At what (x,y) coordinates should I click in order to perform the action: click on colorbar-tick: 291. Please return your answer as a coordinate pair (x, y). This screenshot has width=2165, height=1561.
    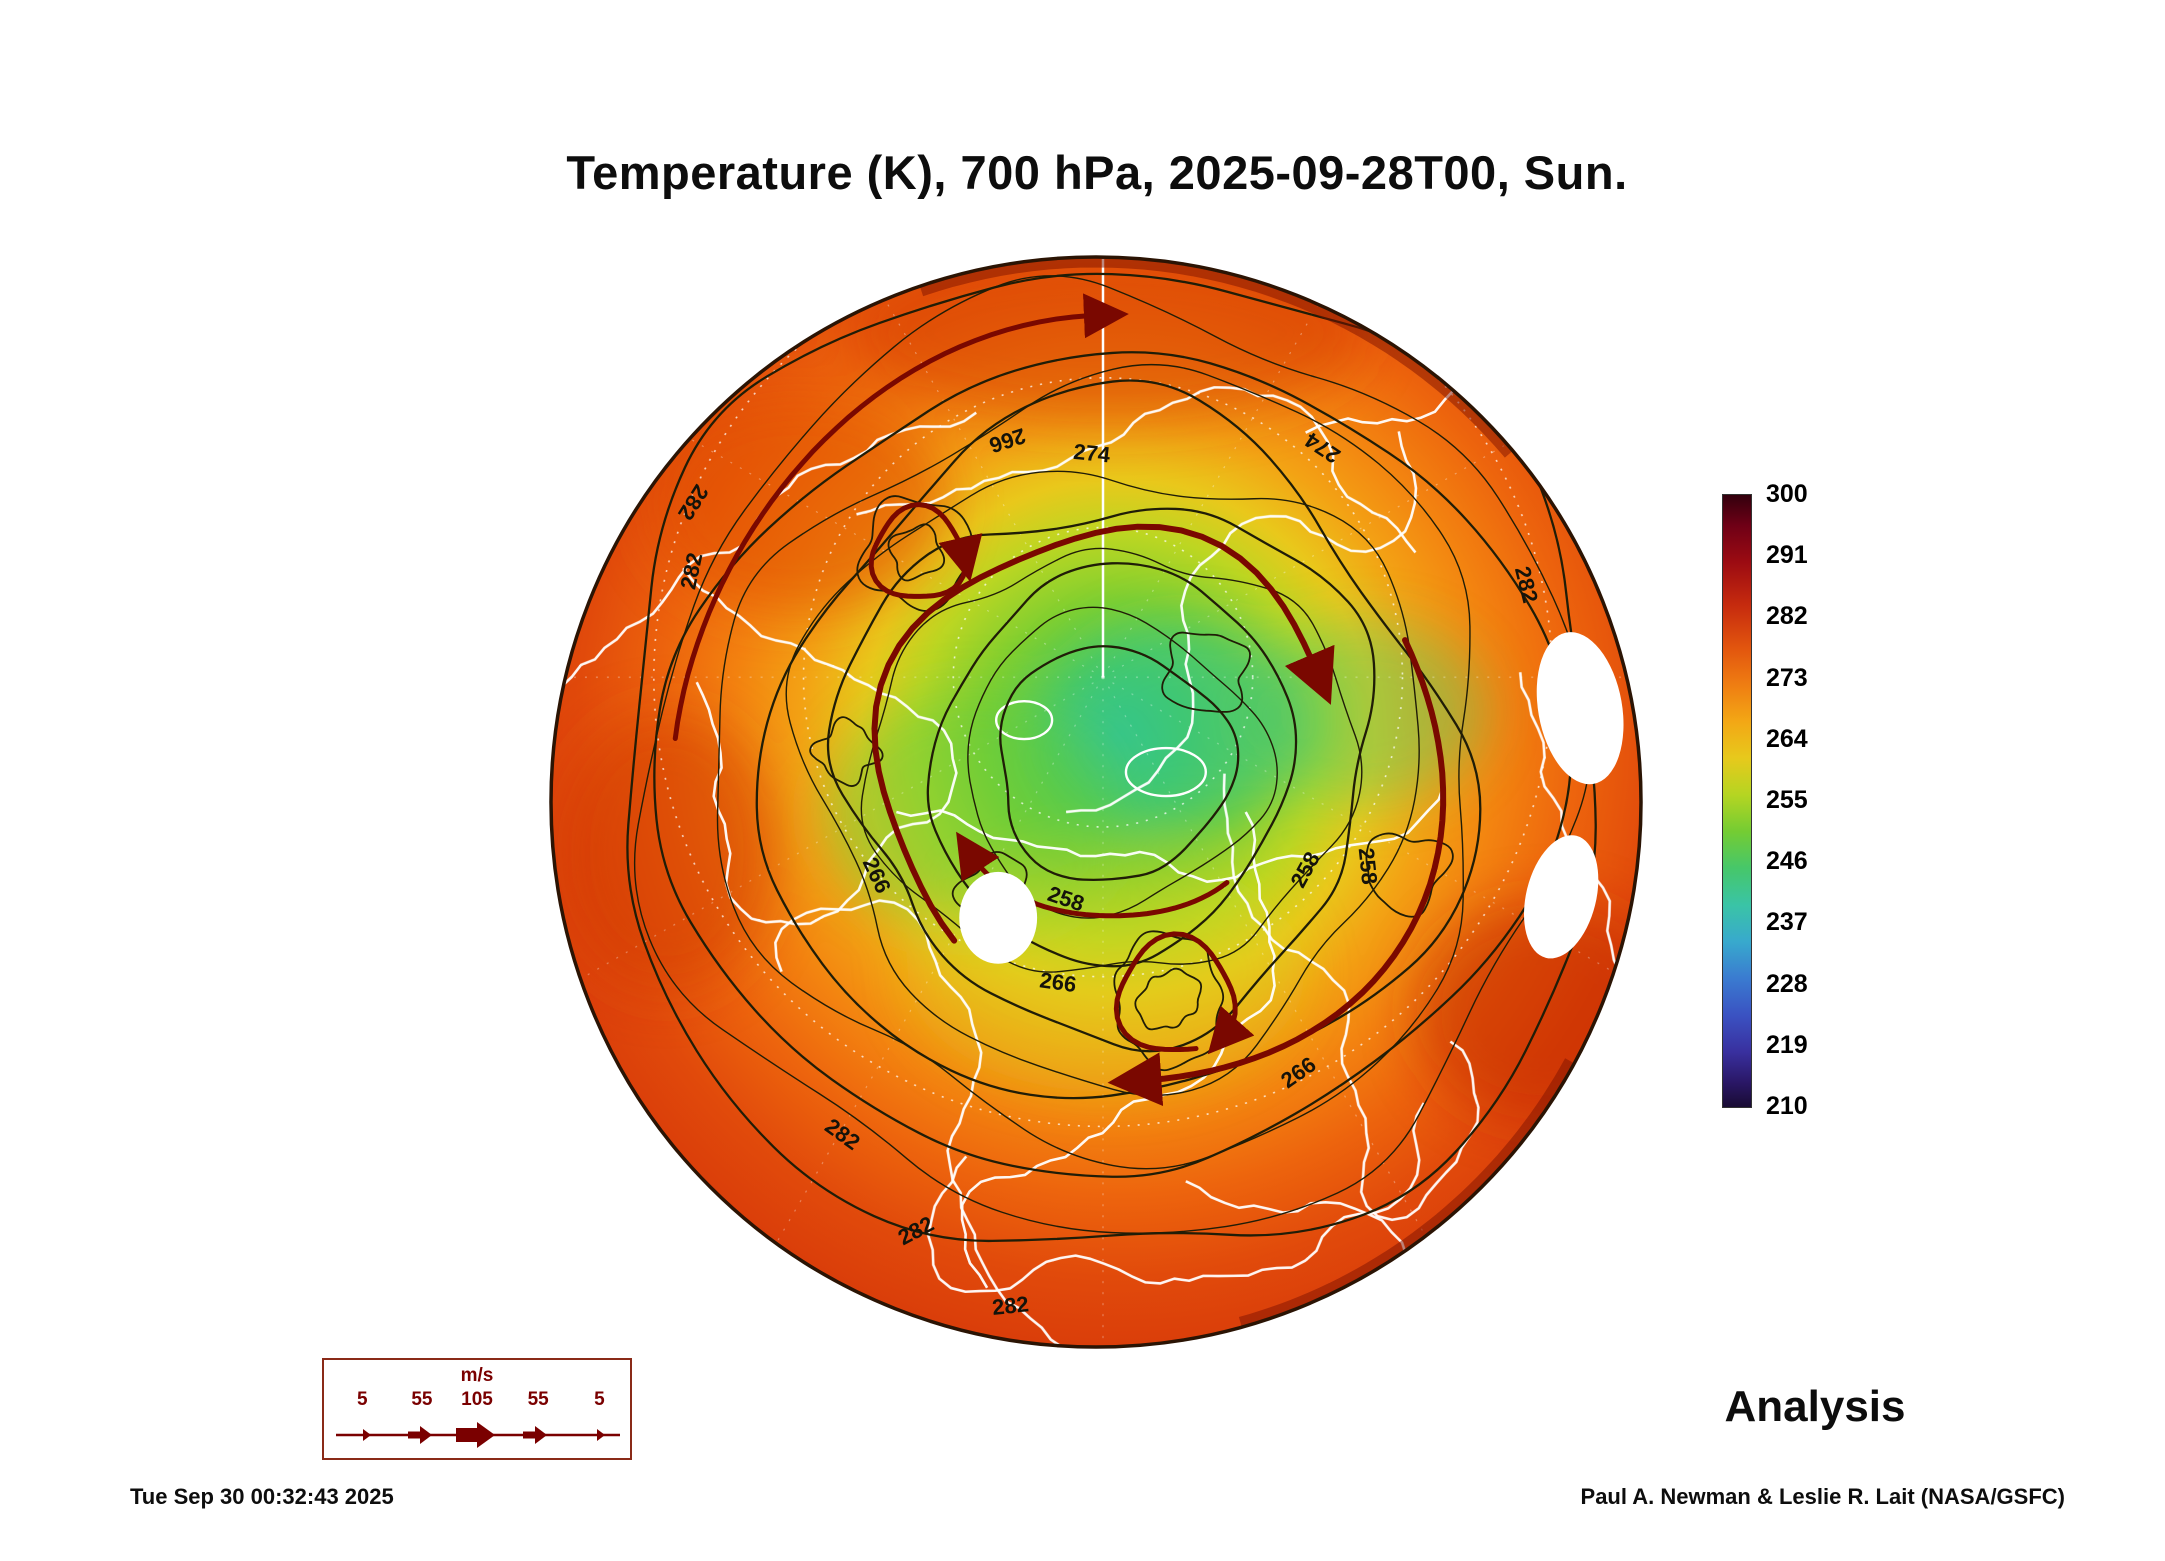
    Looking at the image, I should click on (1787, 555).